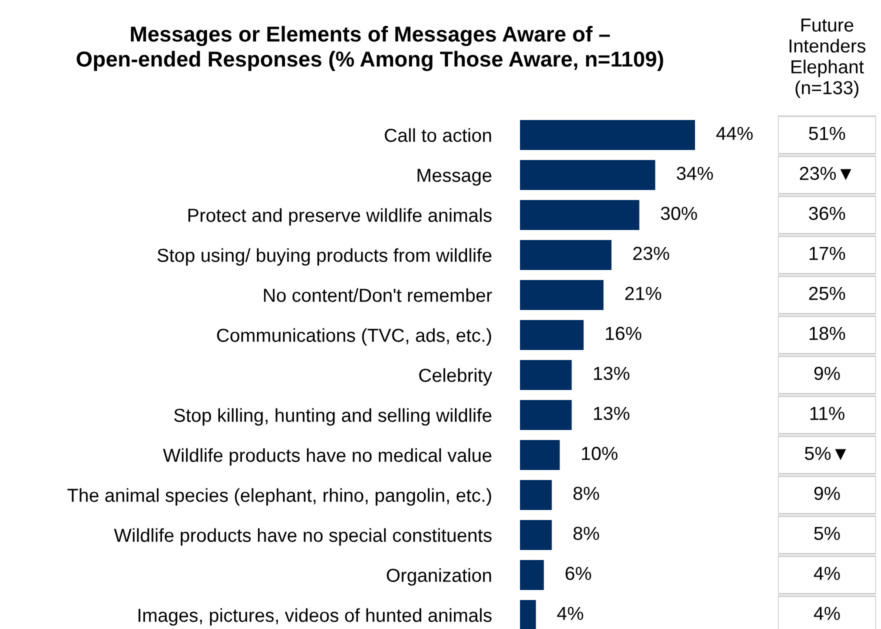  What do you see at coordinates (325, 257) in the screenshot?
I see `y-tick-label: Stop using/ buying products from wildlife` at bounding box center [325, 257].